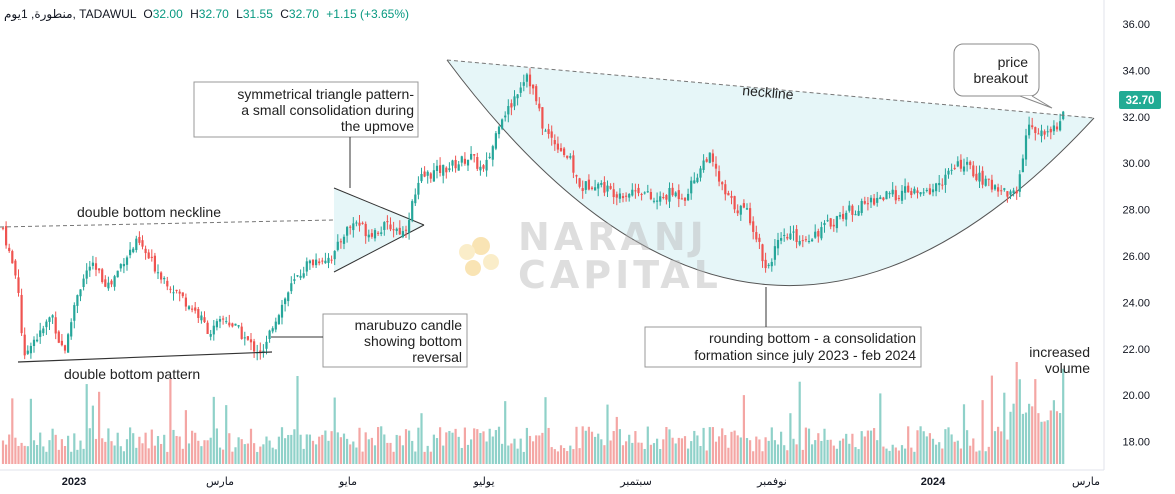 This screenshot has width=1175, height=494. Describe the element at coordinates (409, 325) in the screenshot. I see `marubuzo-line1: marubuzo candle` at that location.